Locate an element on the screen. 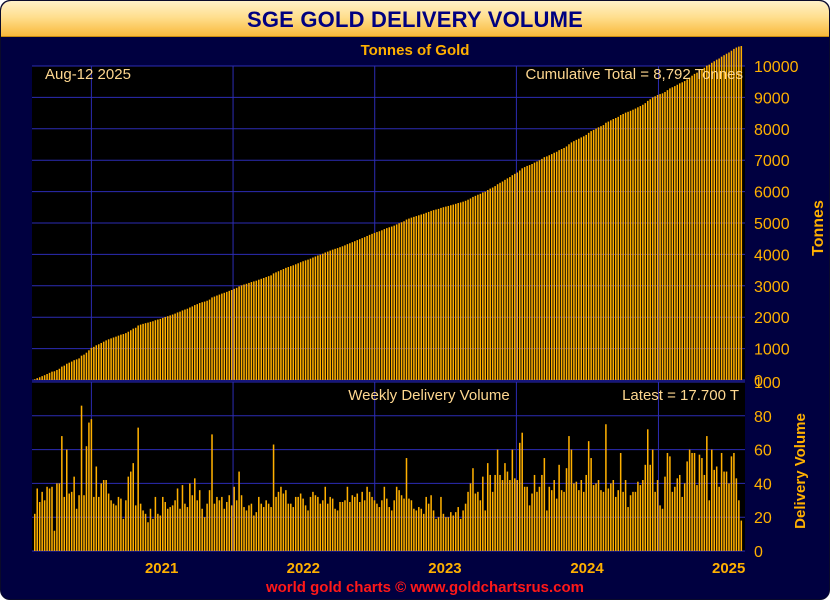  top-y-tick-label: 1000 is located at coordinates (772, 350).